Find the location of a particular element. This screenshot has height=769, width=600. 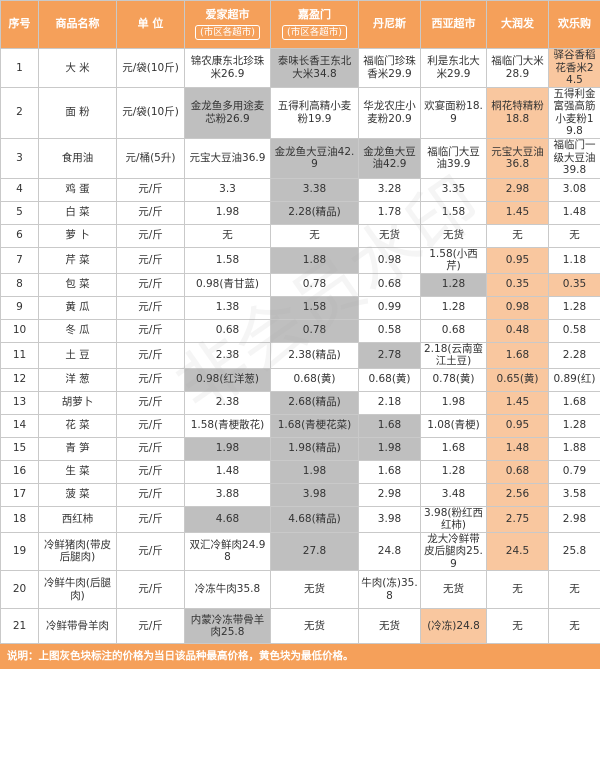

price-cell: 1.45 is located at coordinates (517, 212).